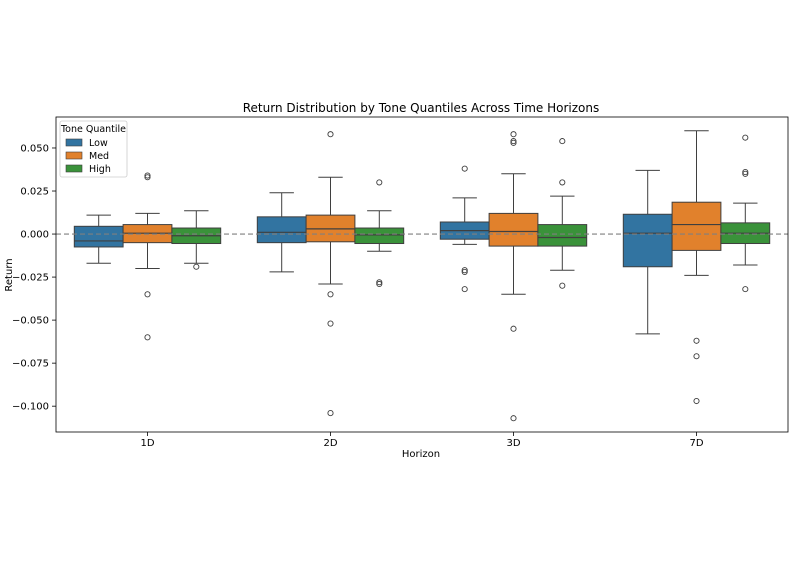 The width and height of the screenshot is (797, 563). Describe the element at coordinates (464, 229) in the screenshot. I see `box-low-3d` at that location.